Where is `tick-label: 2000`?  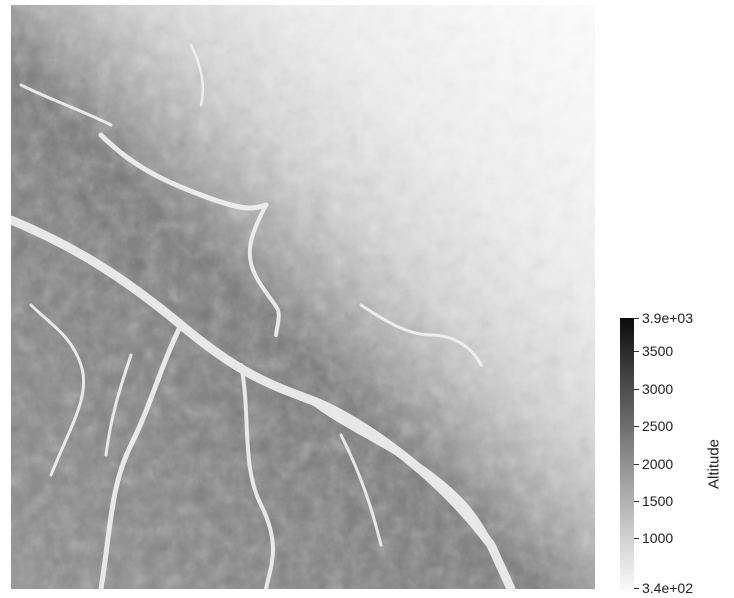
tick-label: 2000 is located at coordinates (658, 464).